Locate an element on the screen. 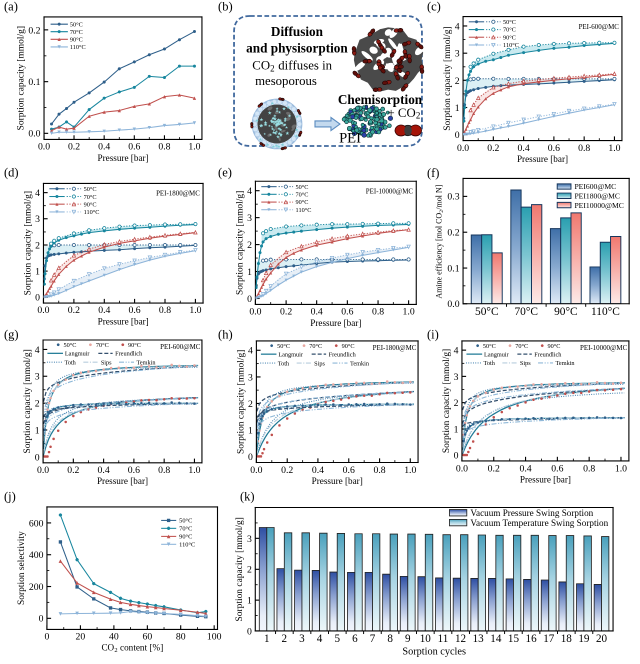 The image size is (640, 664). svg-text: 100 is located at coordinates (214, 637).